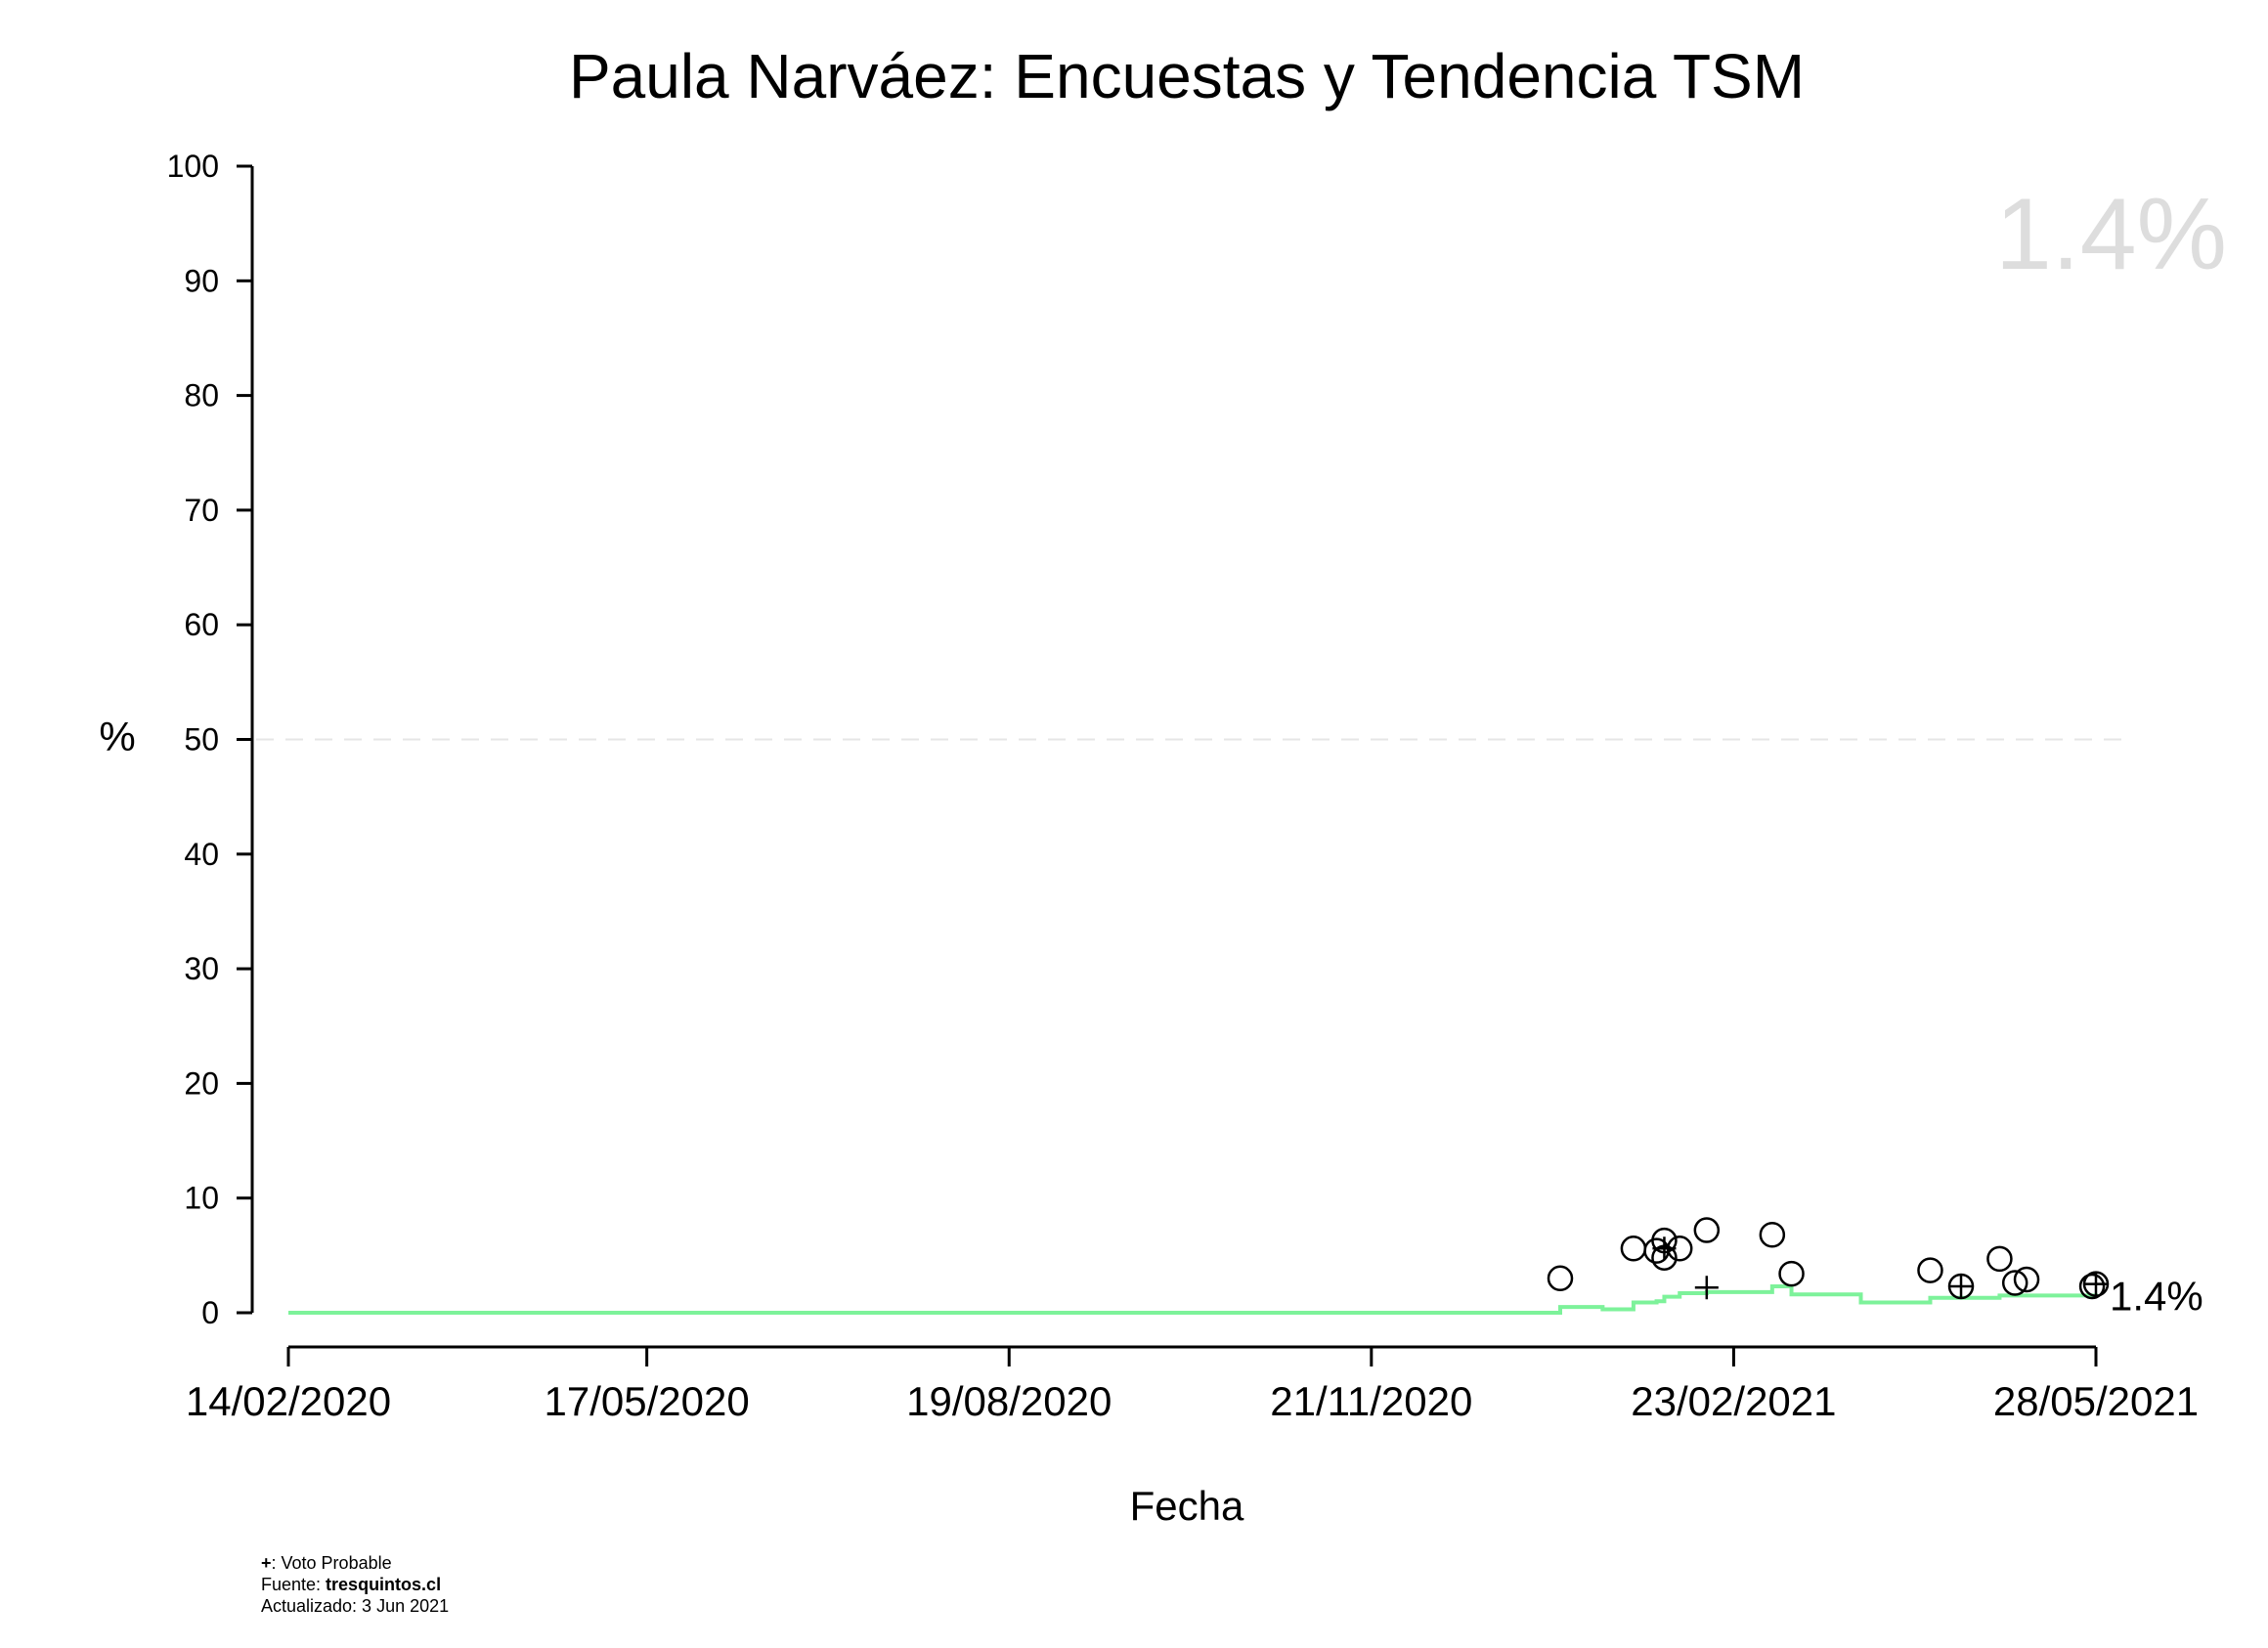 Image resolution: width=2268 pixels, height=1648 pixels. I want to click on y-tick-label: 50, so click(201, 740).